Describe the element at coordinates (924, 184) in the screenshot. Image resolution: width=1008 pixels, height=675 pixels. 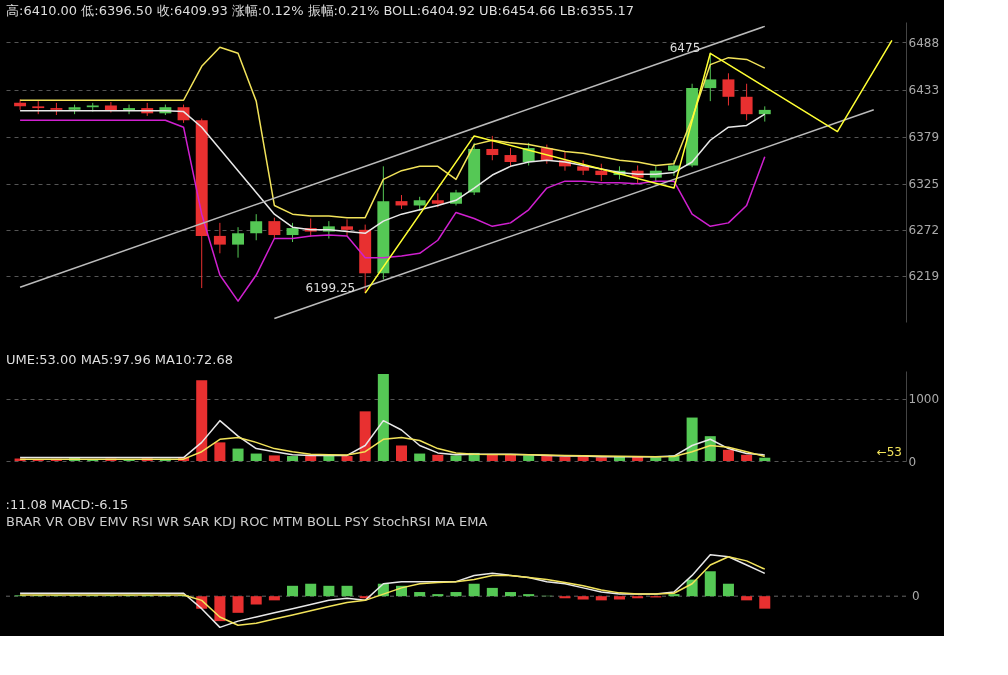
I see `y-tick-label: 6325` at that location.